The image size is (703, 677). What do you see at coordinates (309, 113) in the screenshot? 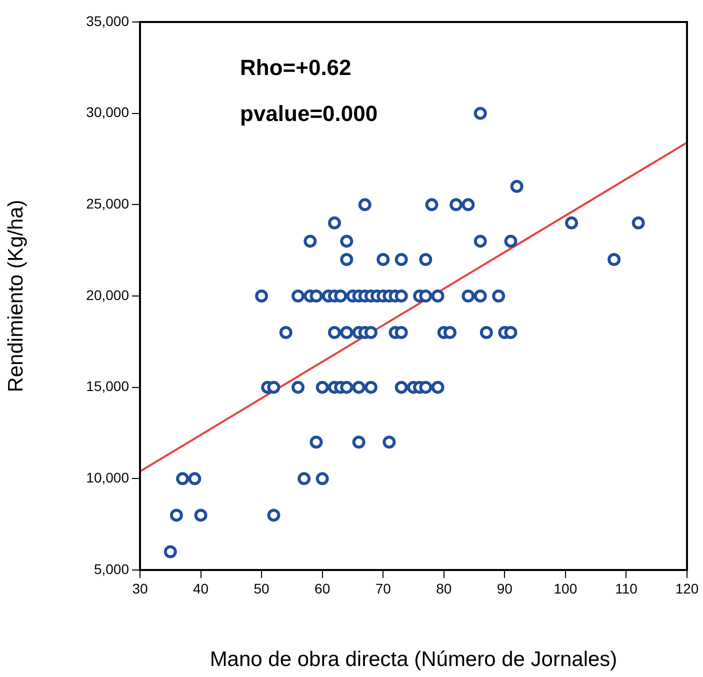
I see `annotation: pvalue=0.000` at bounding box center [309, 113].